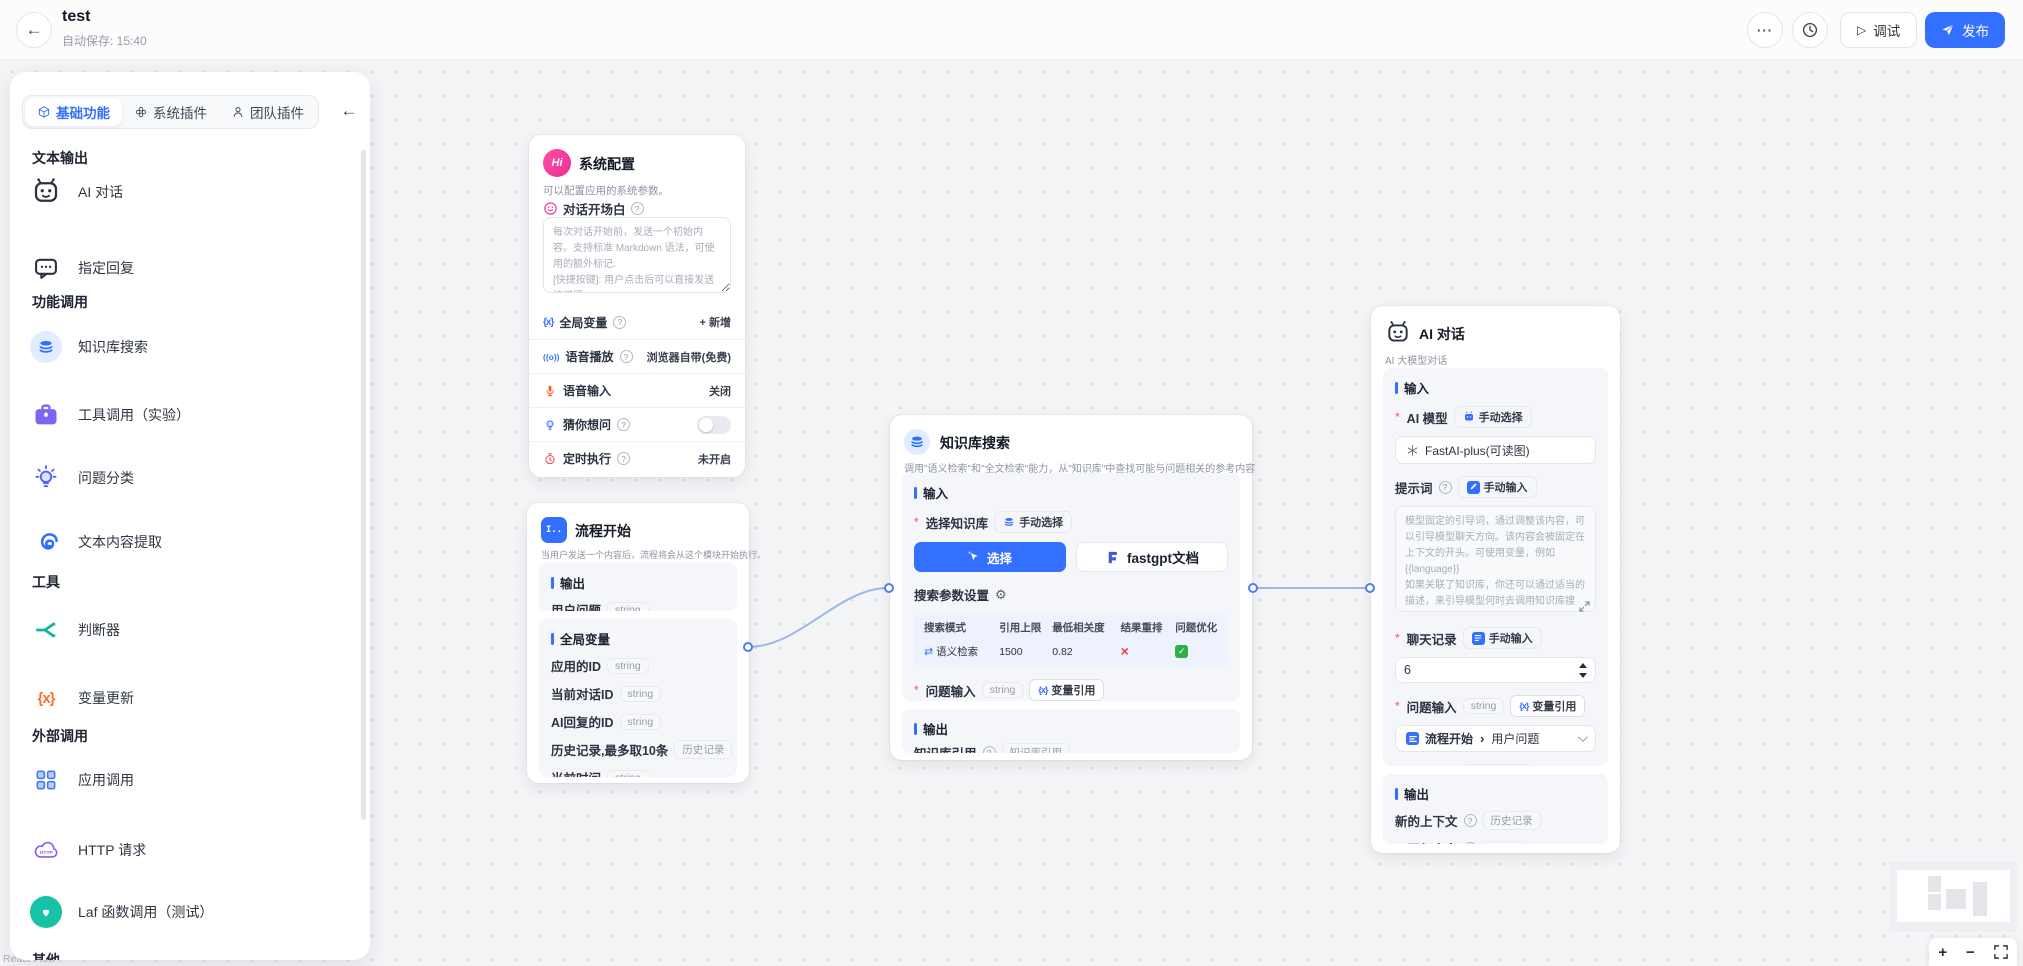 This screenshot has height=966, width=2023. I want to click on rocket-icon, so click(1948, 30).